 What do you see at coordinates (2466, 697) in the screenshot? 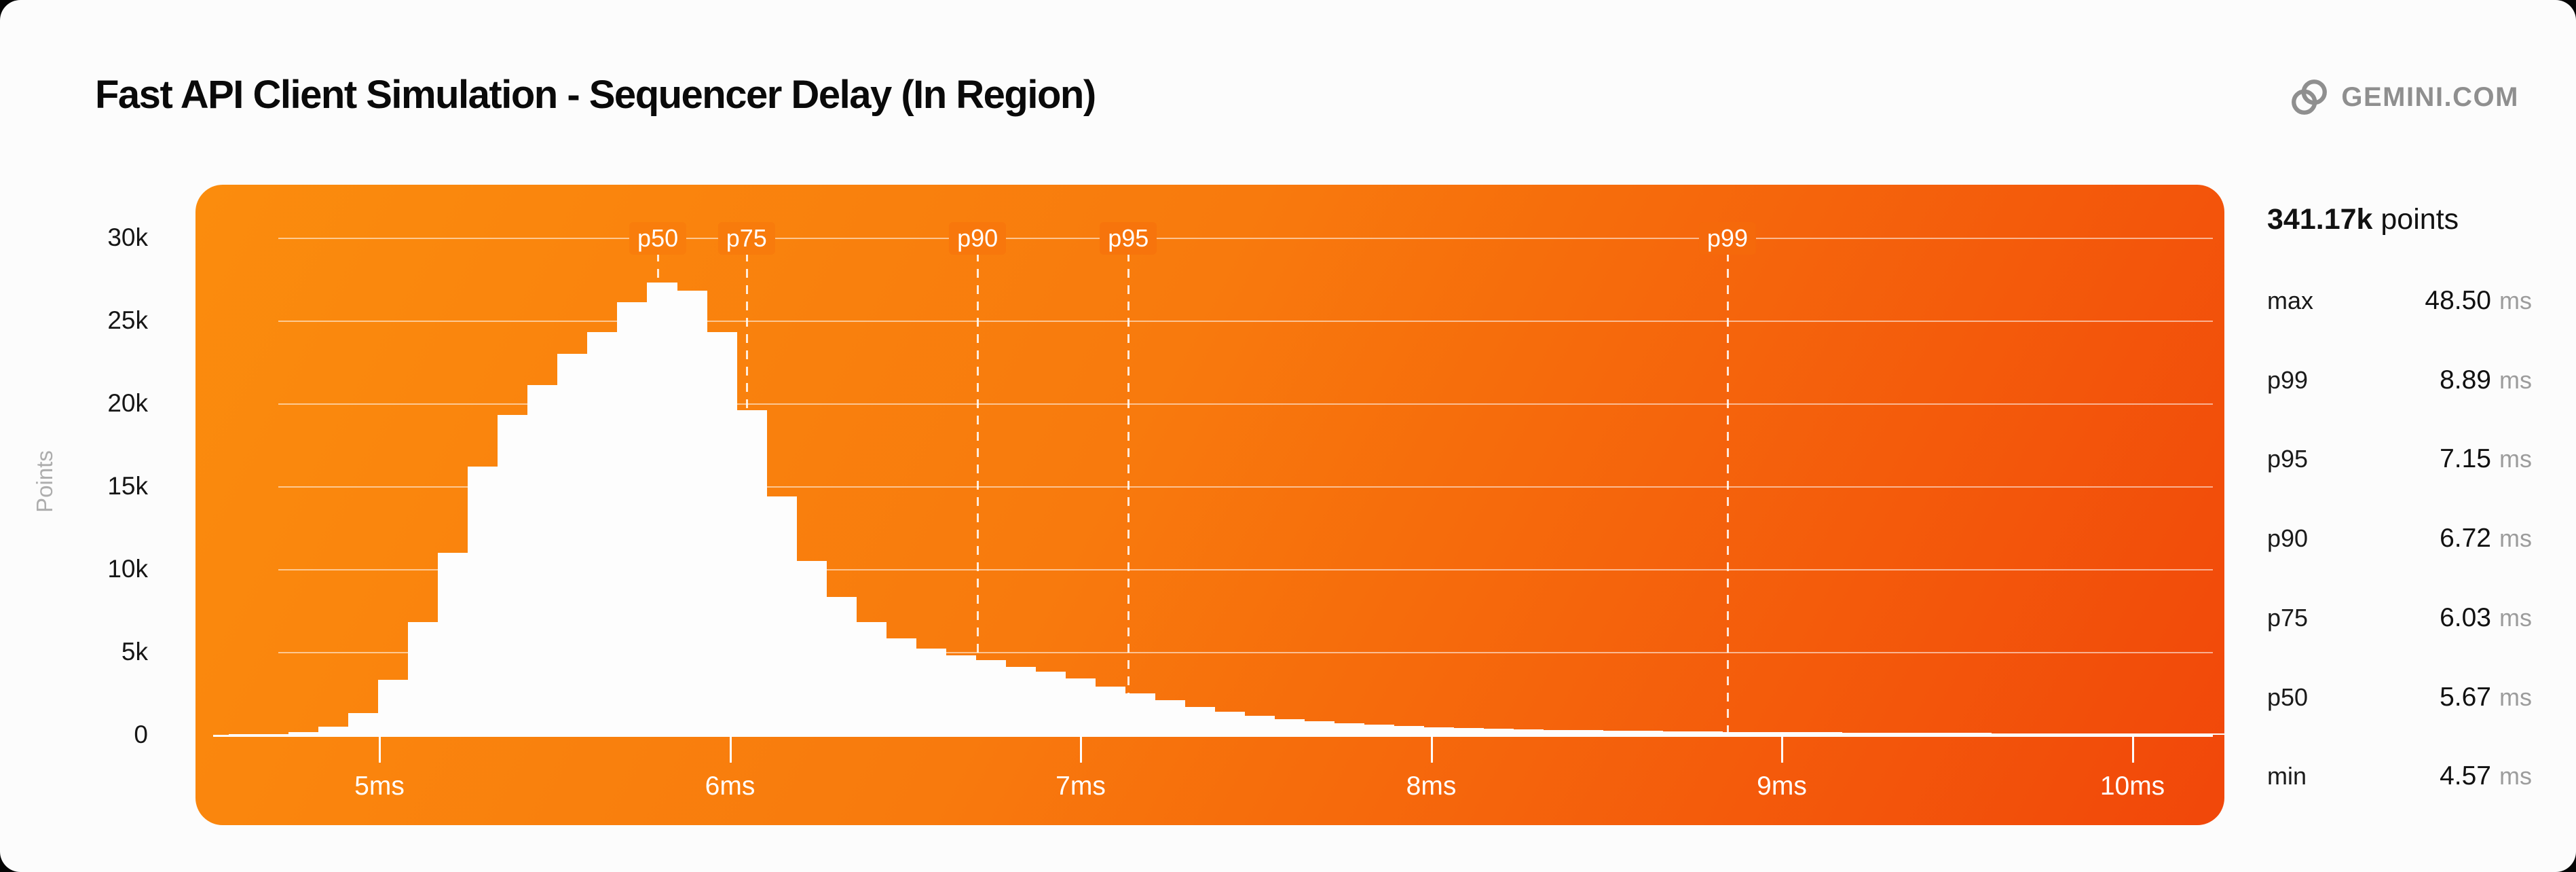
I see `stat-value: 5.67` at bounding box center [2466, 697].